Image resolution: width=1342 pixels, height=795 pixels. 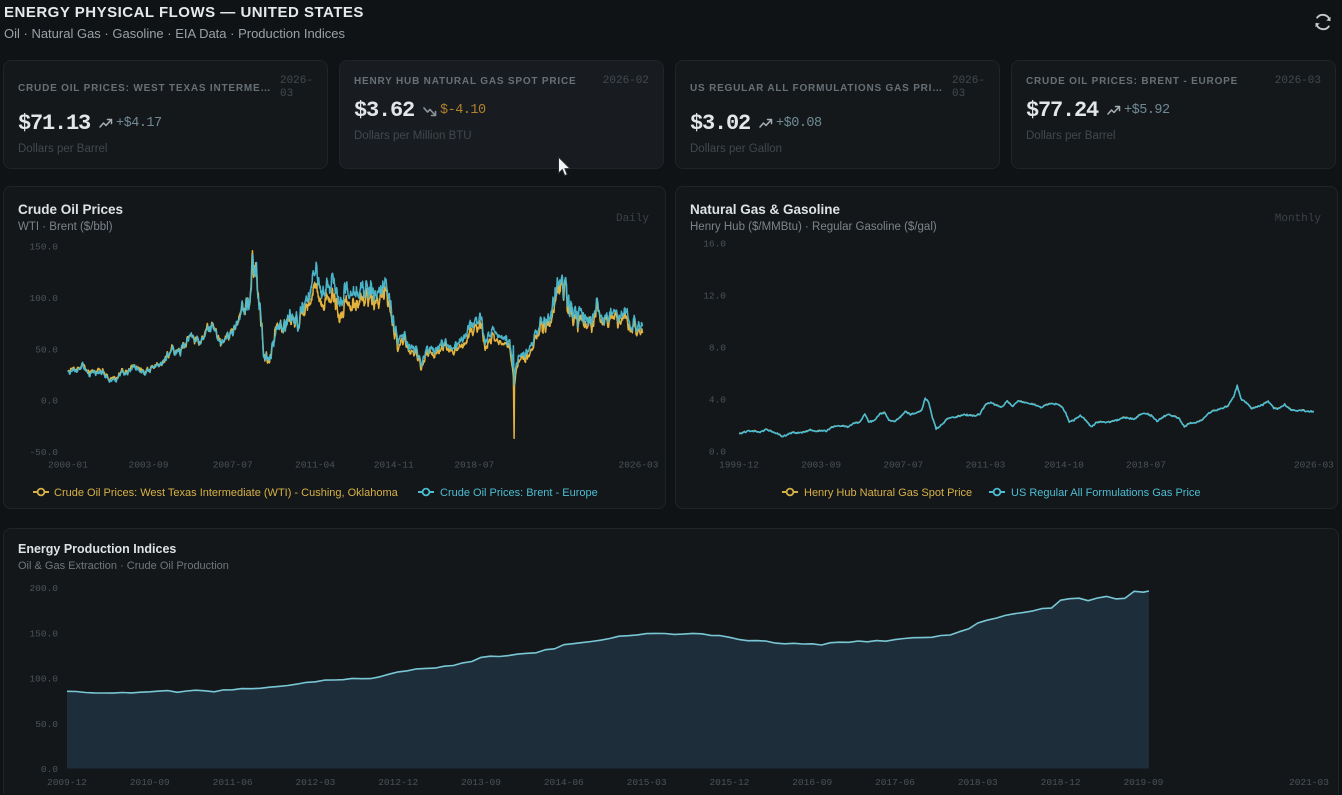 I want to click on svg-text: 2018-03, so click(x=978, y=782).